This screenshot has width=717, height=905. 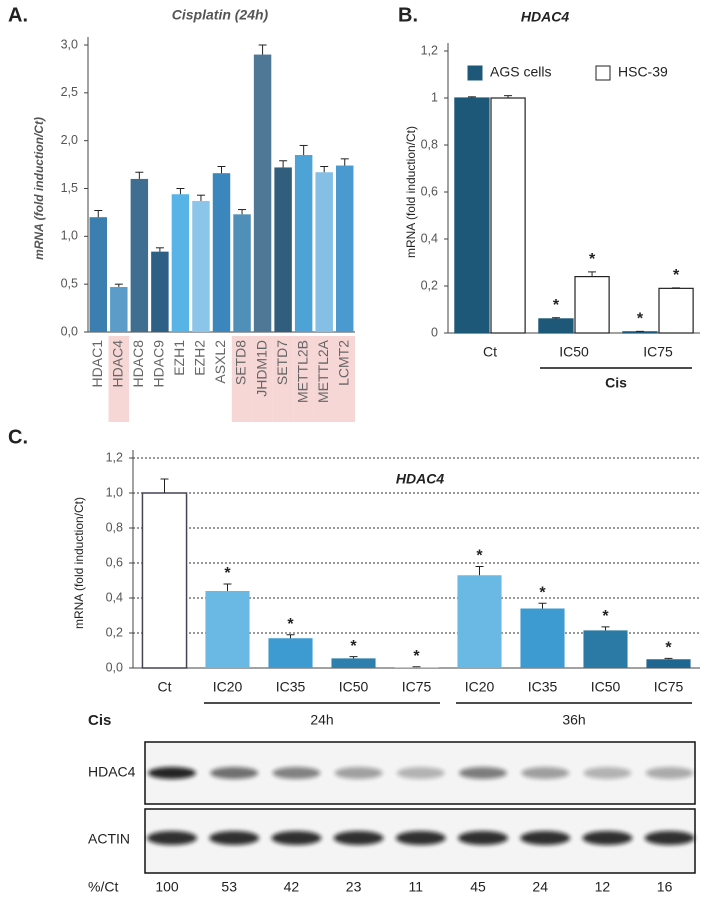 What do you see at coordinates (69, 188) in the screenshot?
I see `y-tick-label: 1,5` at bounding box center [69, 188].